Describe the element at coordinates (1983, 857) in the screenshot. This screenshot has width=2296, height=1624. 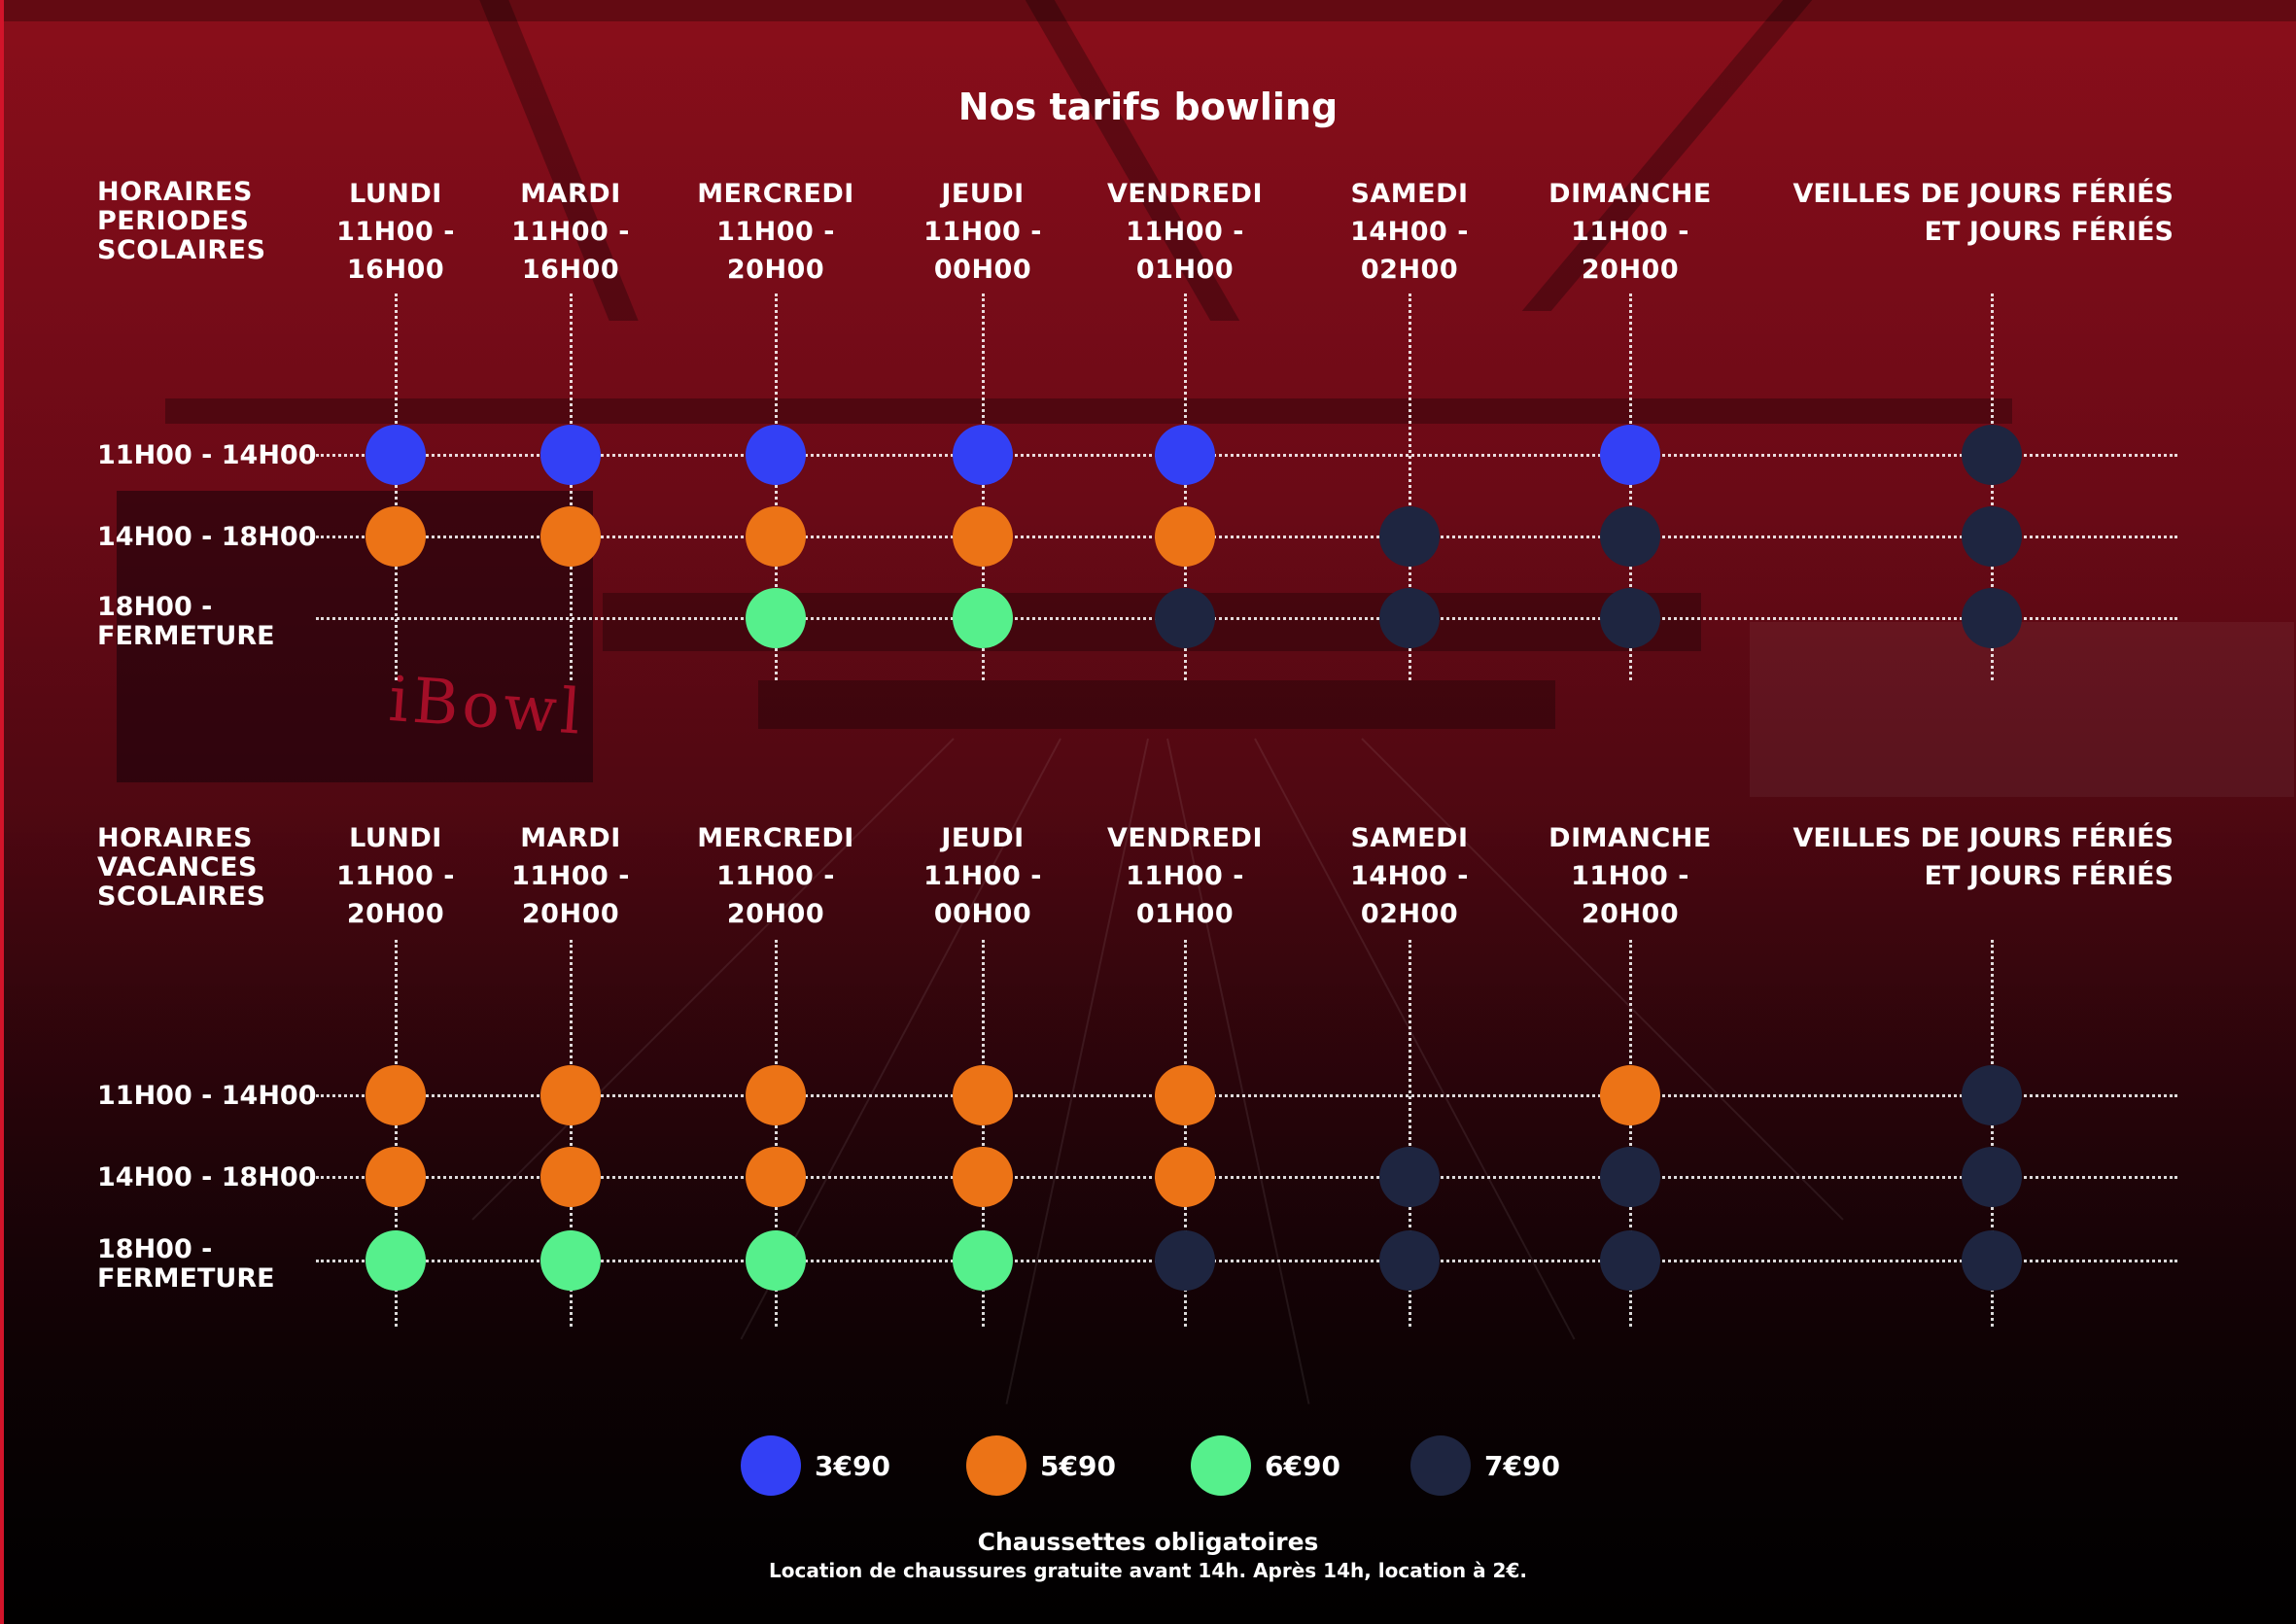
I see `holiday-header: VEILLES DE JOURS FÉRIÉS ET JOURS FÉRIÉS` at that location.